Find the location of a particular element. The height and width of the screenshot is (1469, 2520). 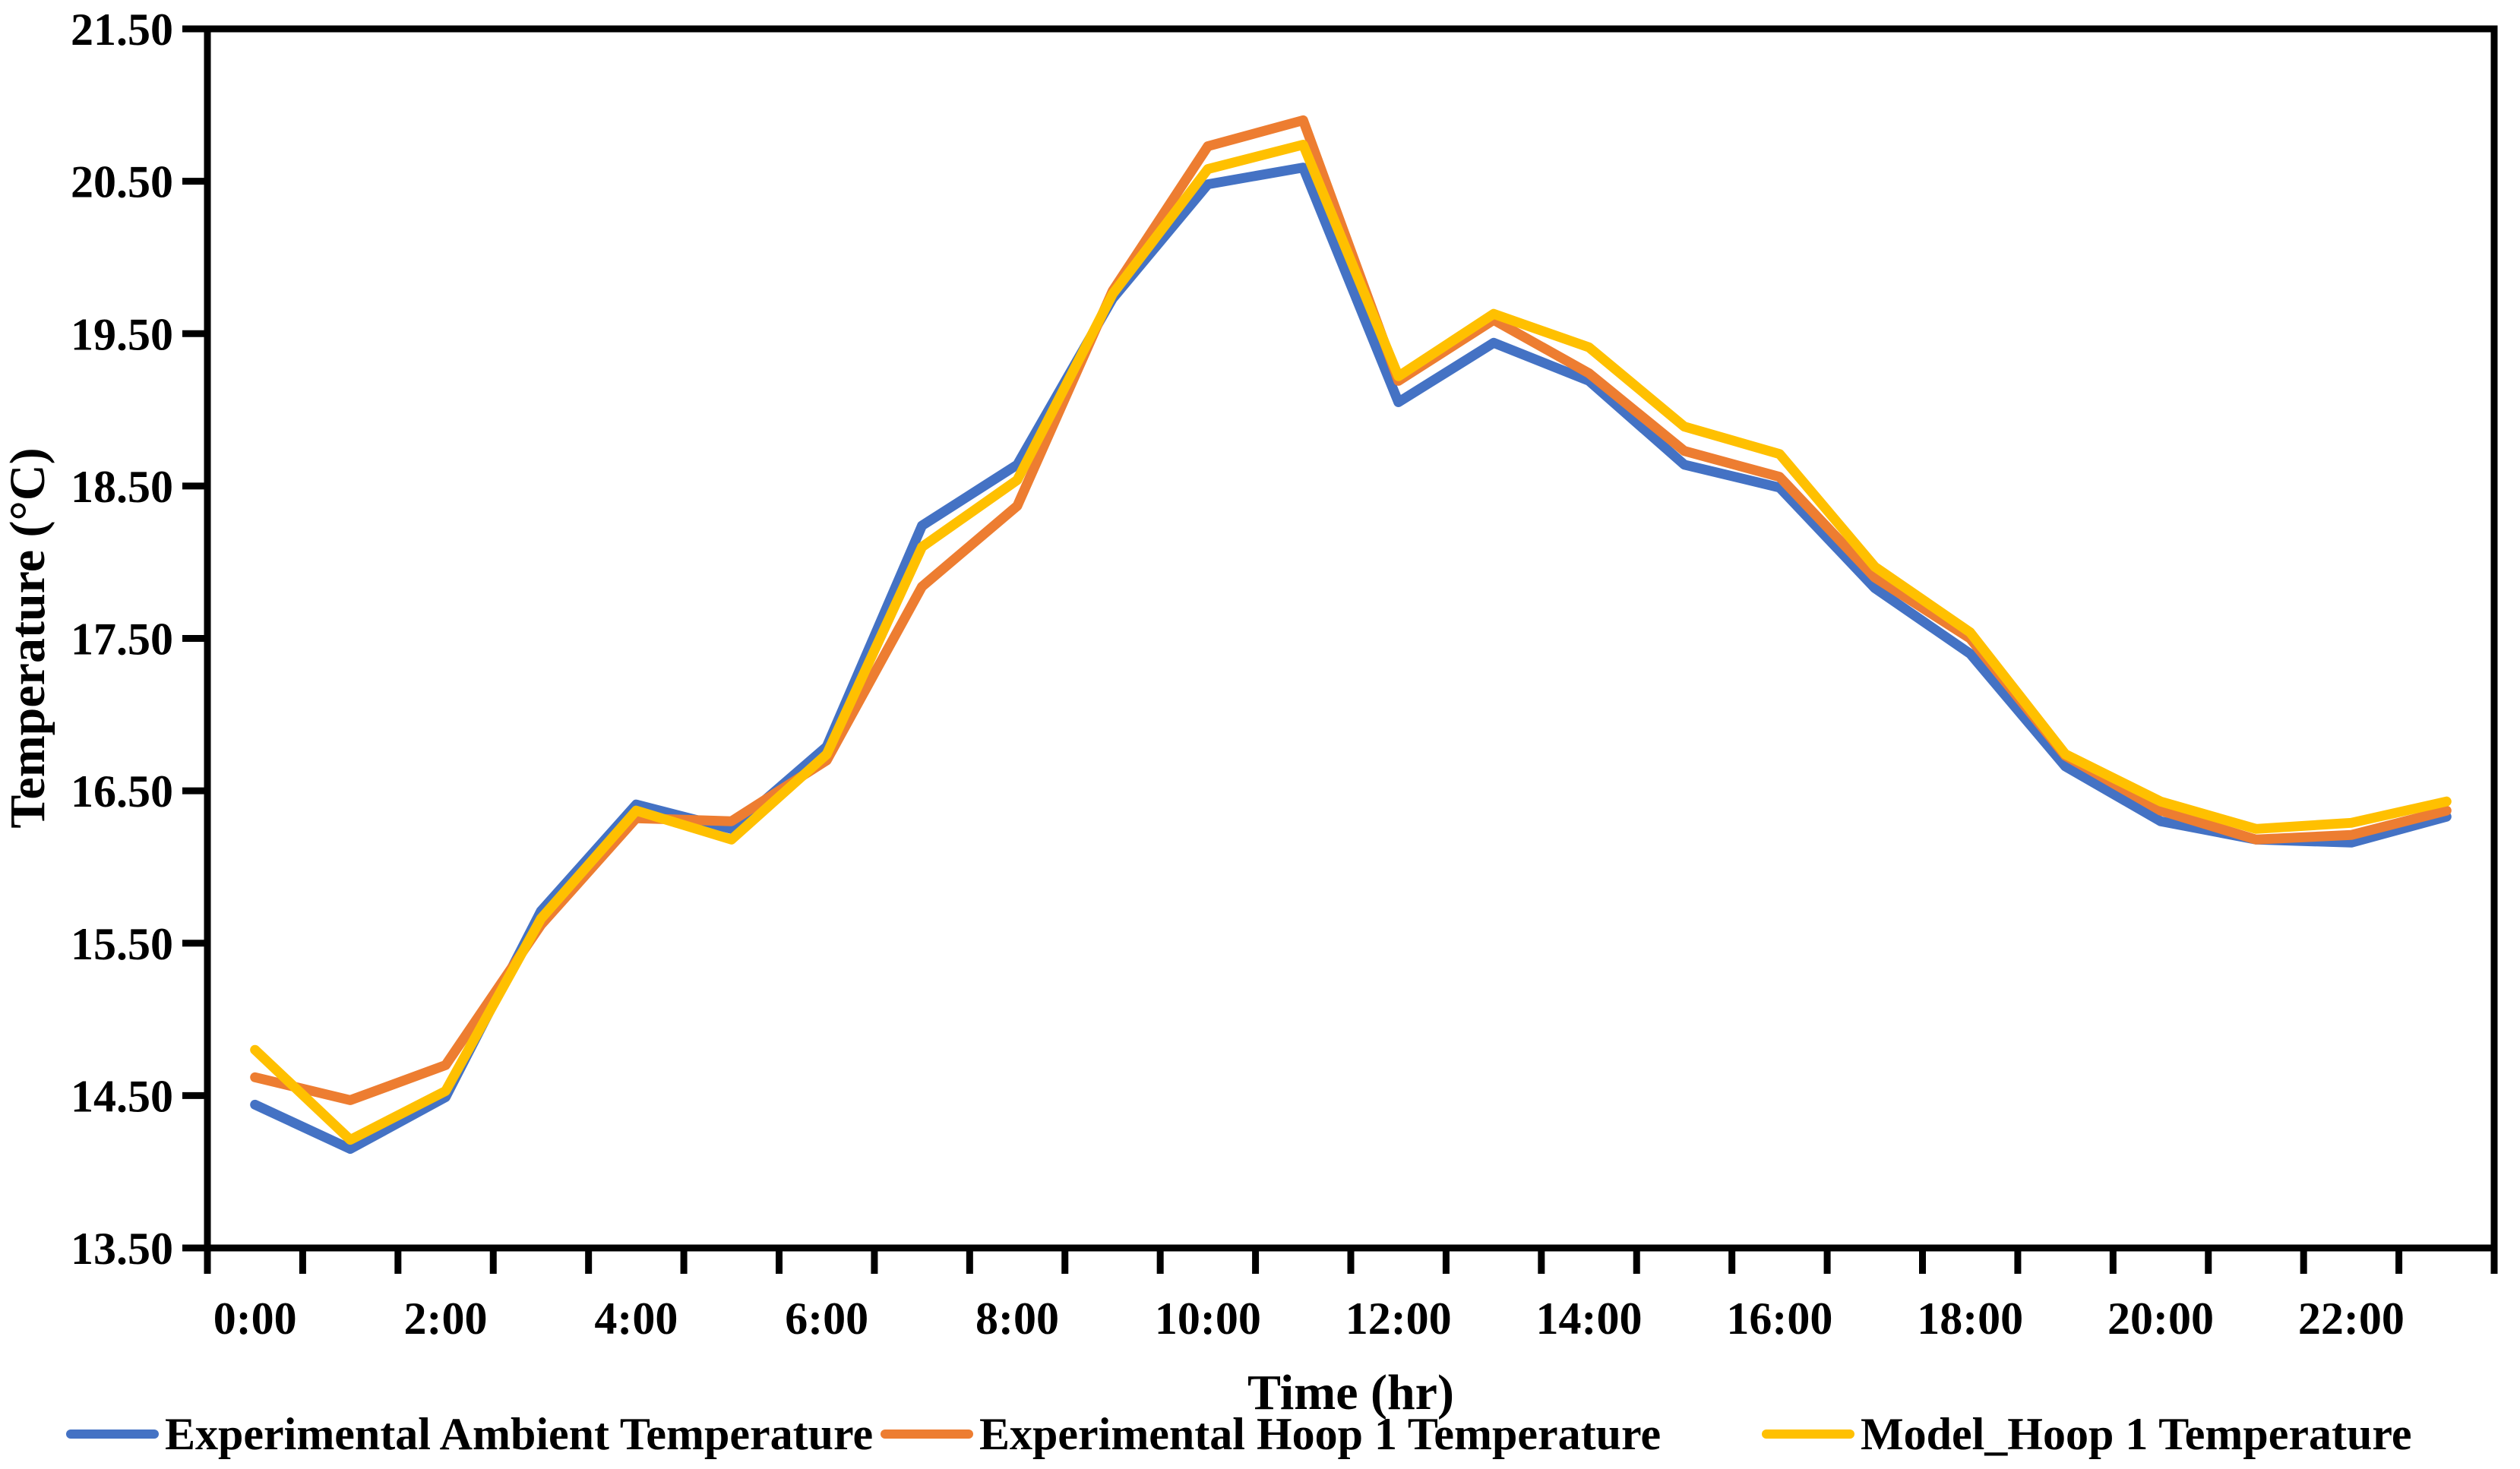

y-tick-label: 17.50 is located at coordinates (122, 639).